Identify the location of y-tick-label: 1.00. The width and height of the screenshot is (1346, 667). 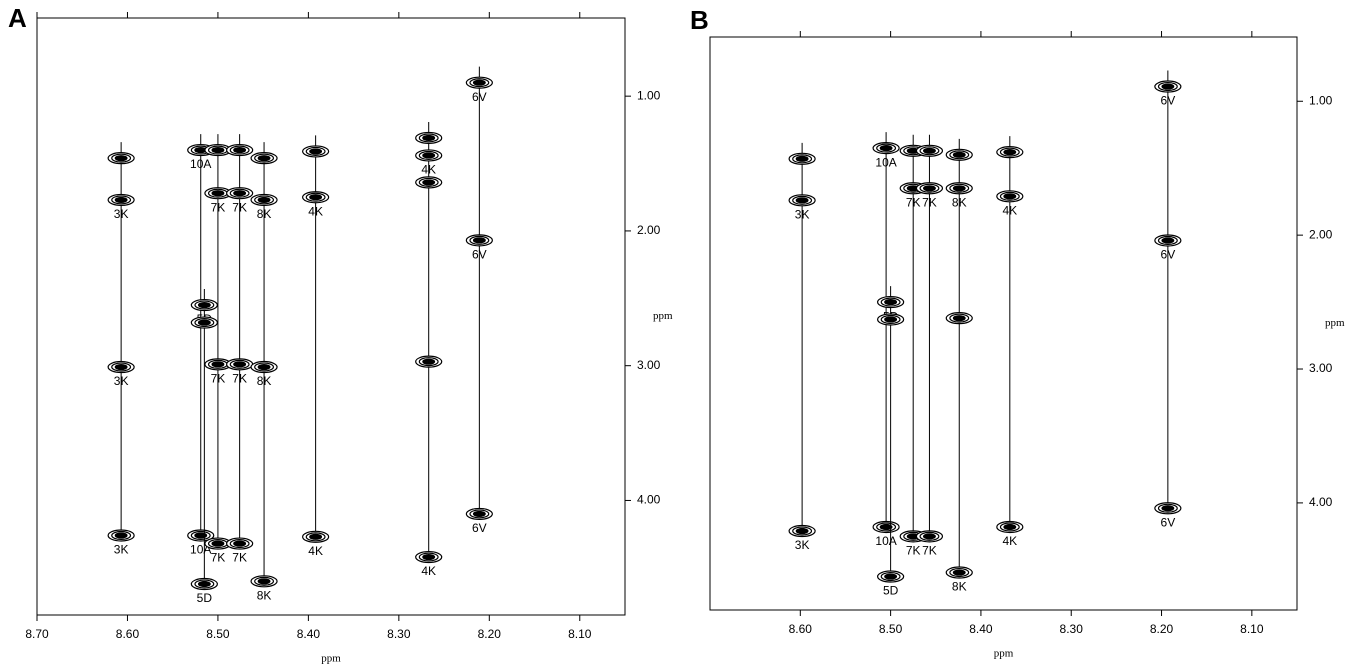
(1321, 100).